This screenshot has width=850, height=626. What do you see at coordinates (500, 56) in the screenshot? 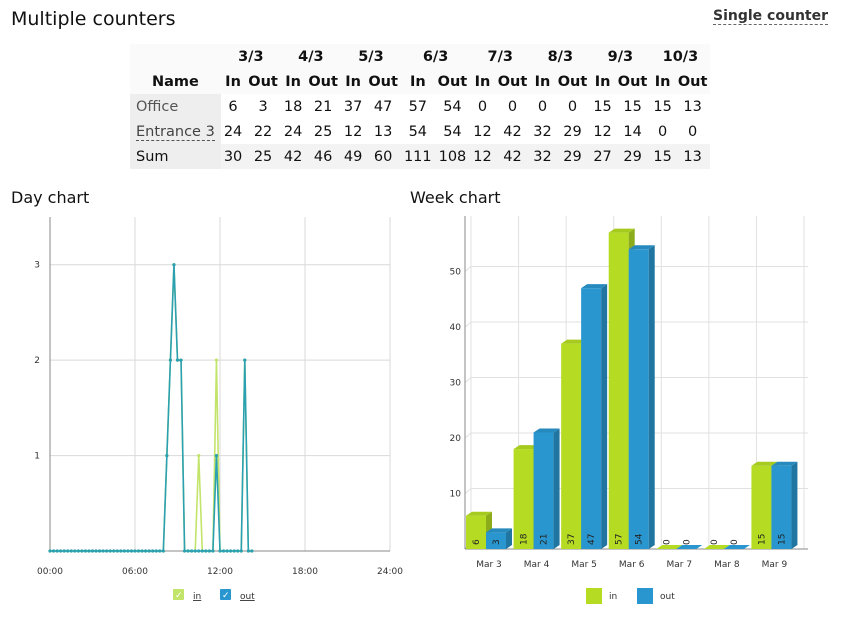
I see `date-header: 7/3` at bounding box center [500, 56].